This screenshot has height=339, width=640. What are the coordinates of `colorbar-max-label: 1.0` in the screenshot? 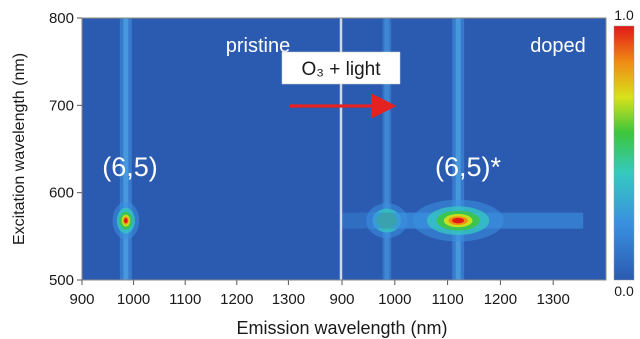 It's located at (624, 15).